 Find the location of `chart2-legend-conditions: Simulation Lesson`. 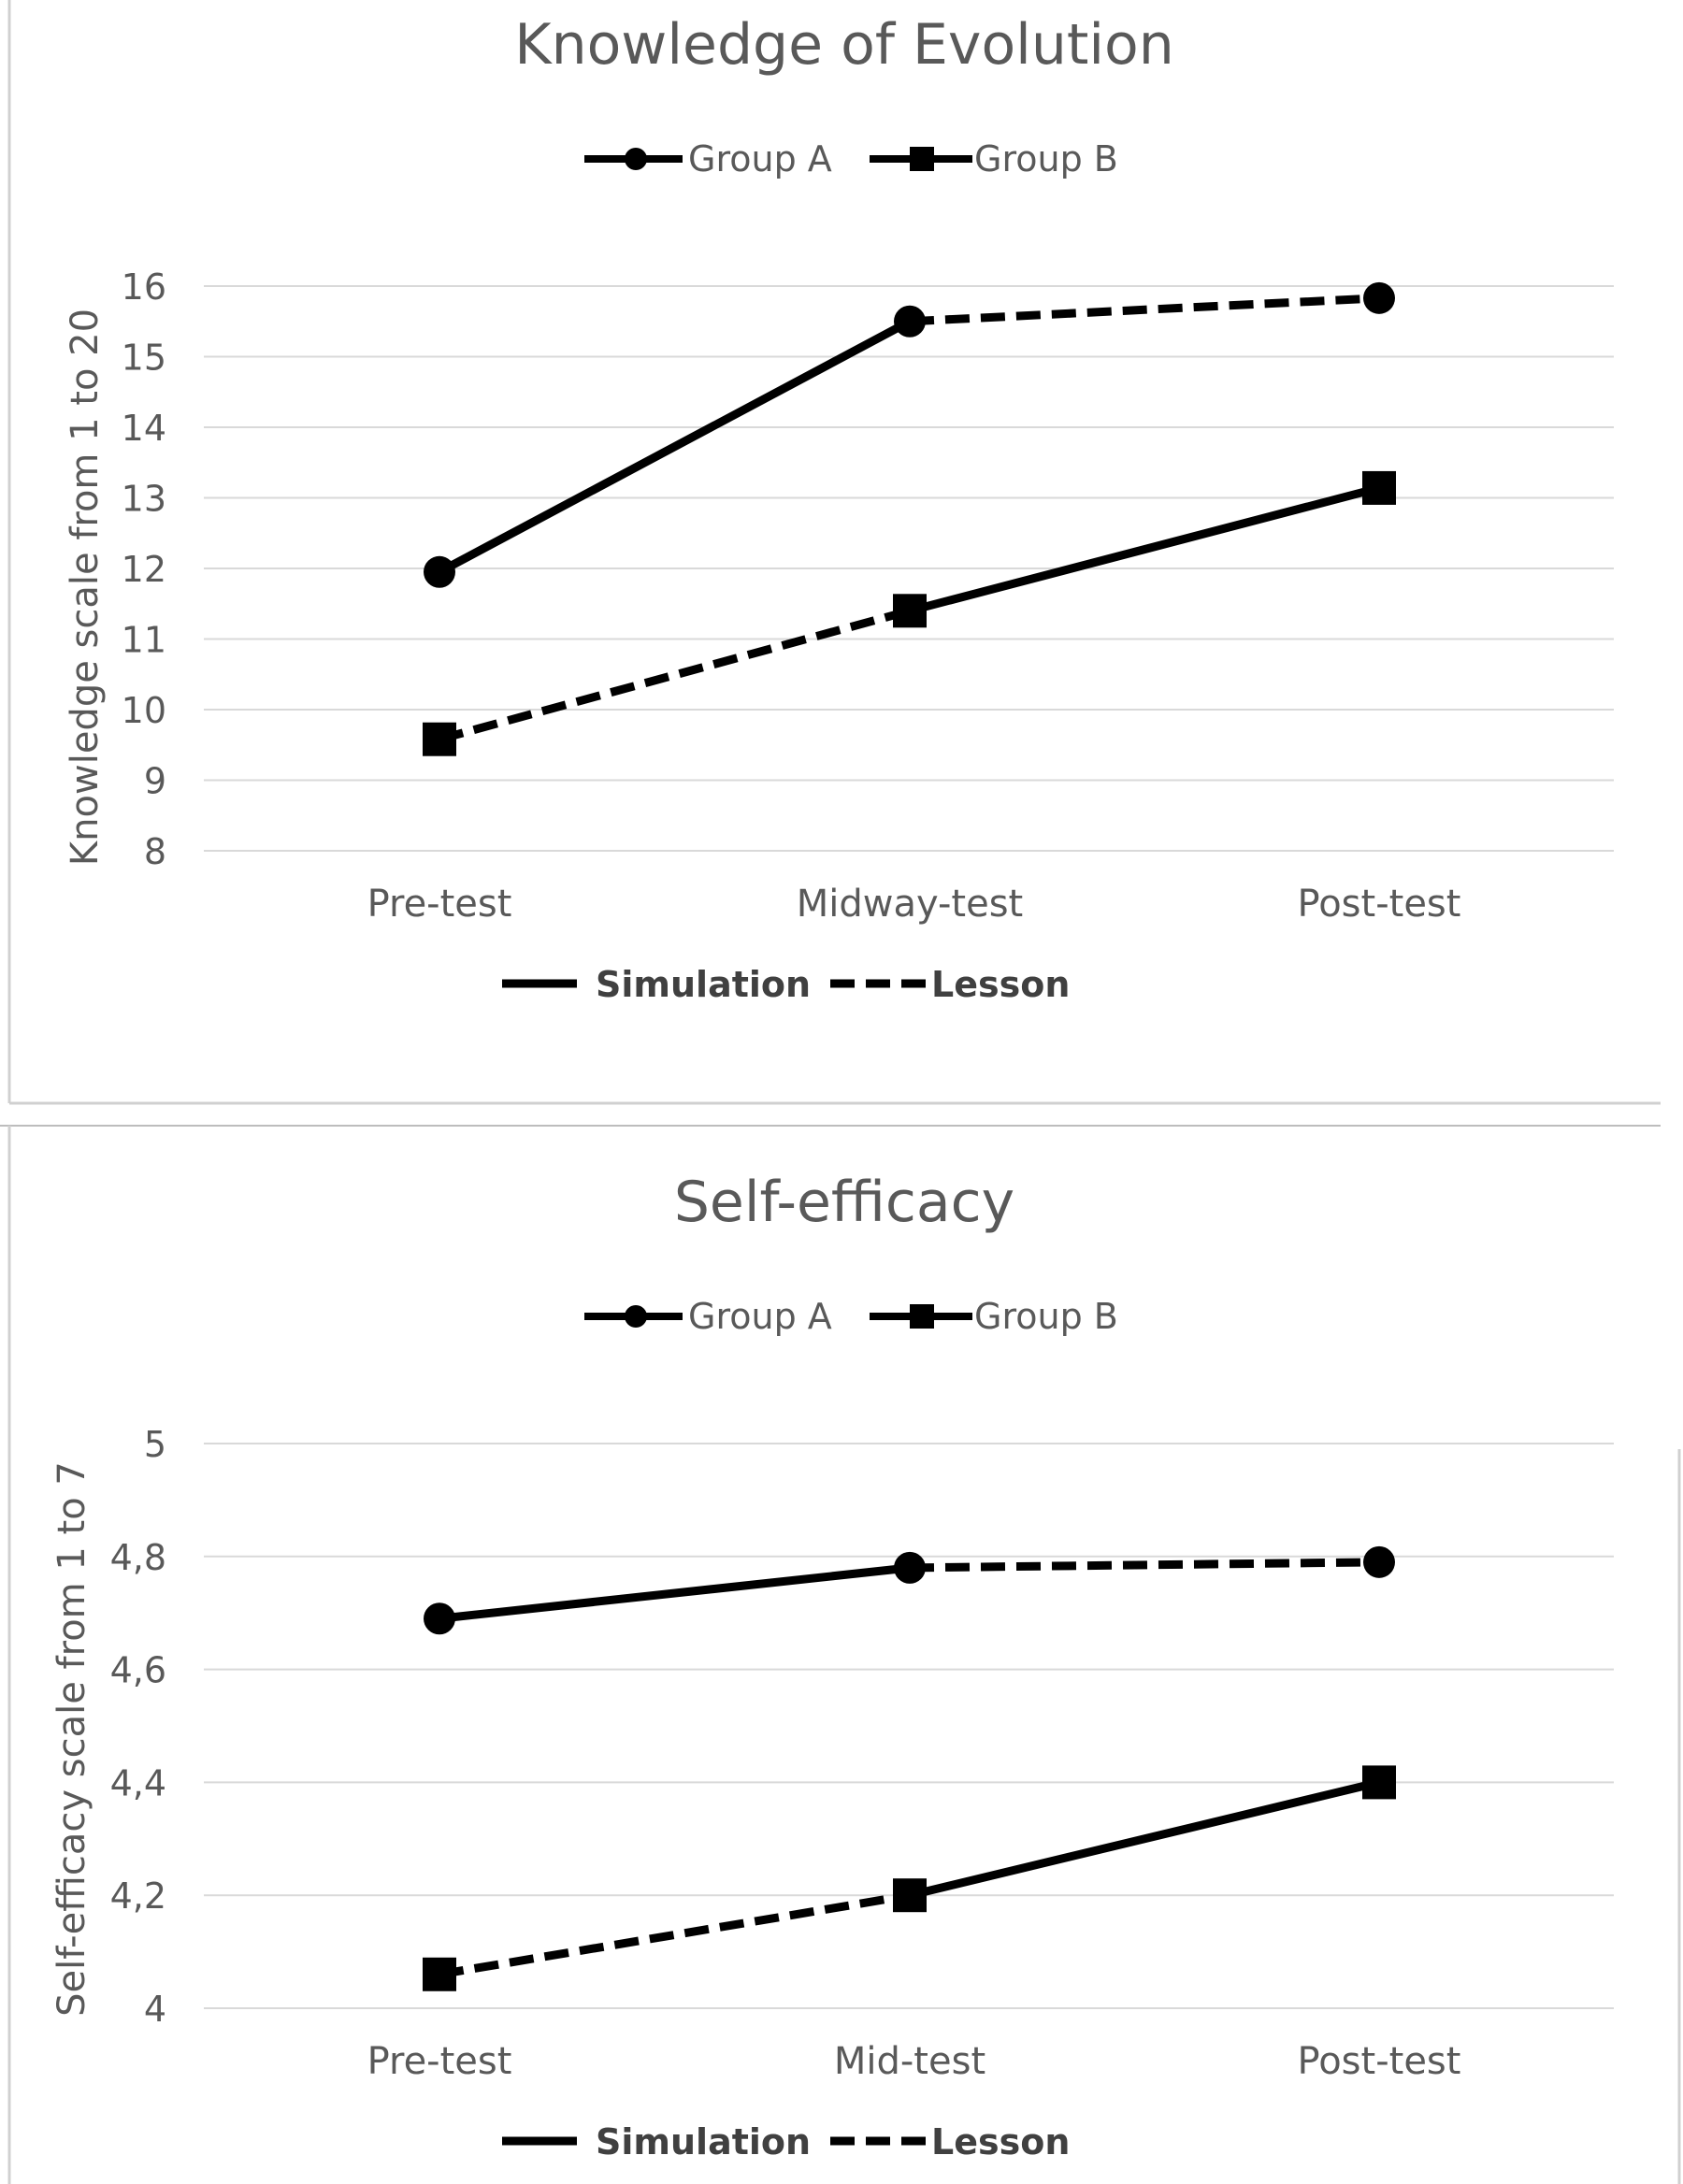

chart2-legend-conditions: Simulation Lesson is located at coordinates (786, 2141).